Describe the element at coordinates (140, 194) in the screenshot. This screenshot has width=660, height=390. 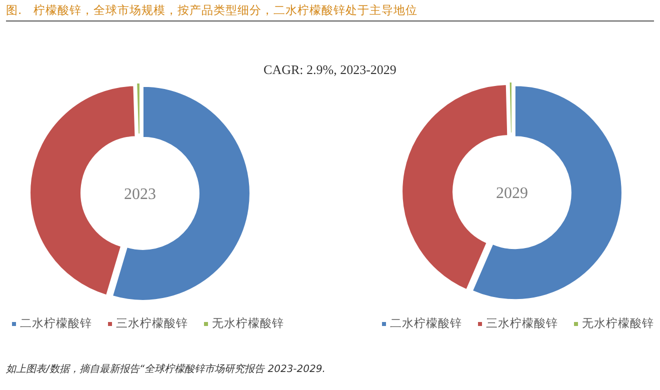
I see `text: 2023` at that location.